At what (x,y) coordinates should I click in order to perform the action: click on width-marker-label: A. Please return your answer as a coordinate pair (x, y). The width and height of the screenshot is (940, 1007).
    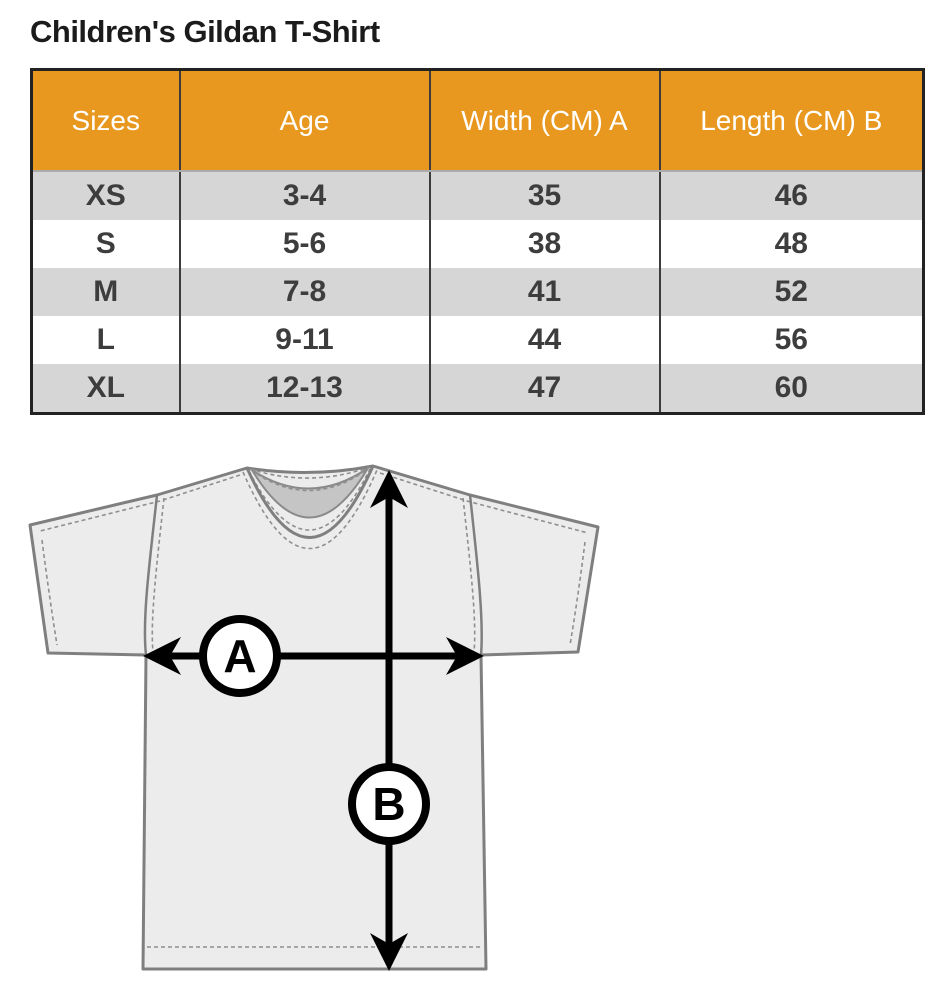
    Looking at the image, I should click on (239, 656).